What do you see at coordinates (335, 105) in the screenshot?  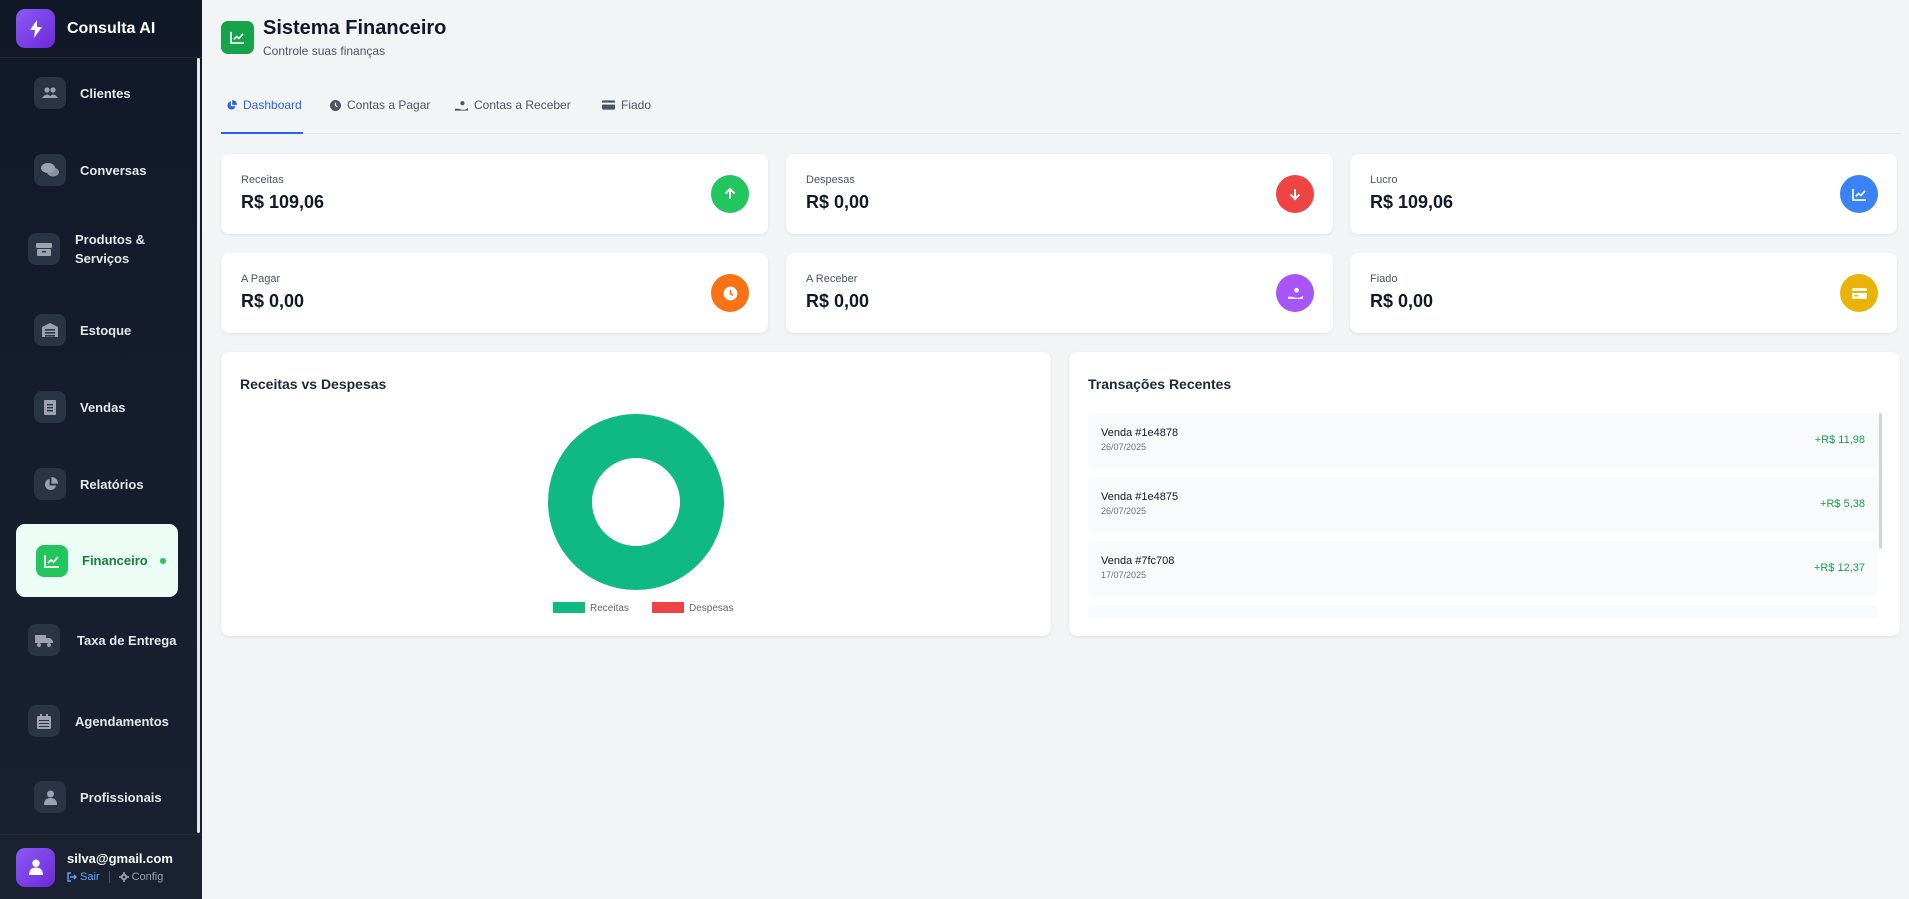 I see `clock-icon` at bounding box center [335, 105].